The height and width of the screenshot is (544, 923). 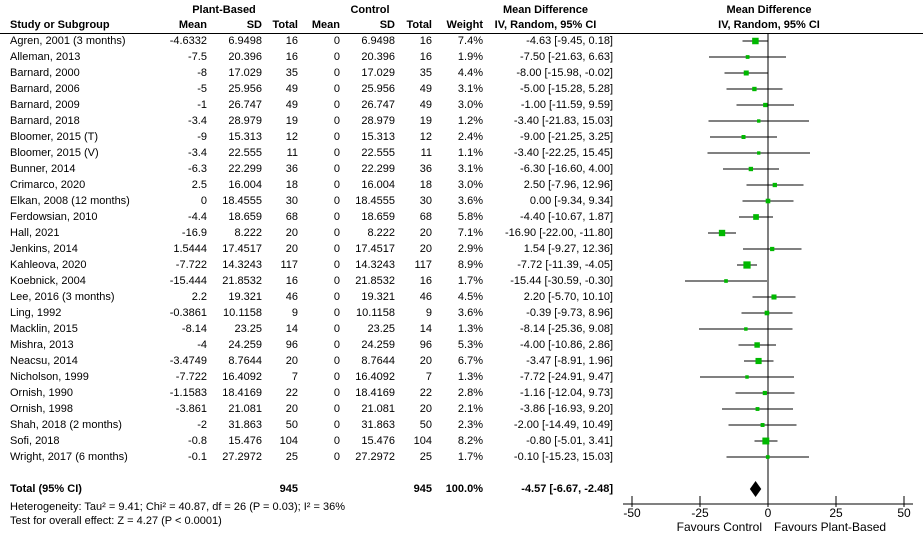 What do you see at coordinates (567, 489) in the screenshot?
I see `total-md-value: -4.57 [-6.67, -2.48]` at bounding box center [567, 489].